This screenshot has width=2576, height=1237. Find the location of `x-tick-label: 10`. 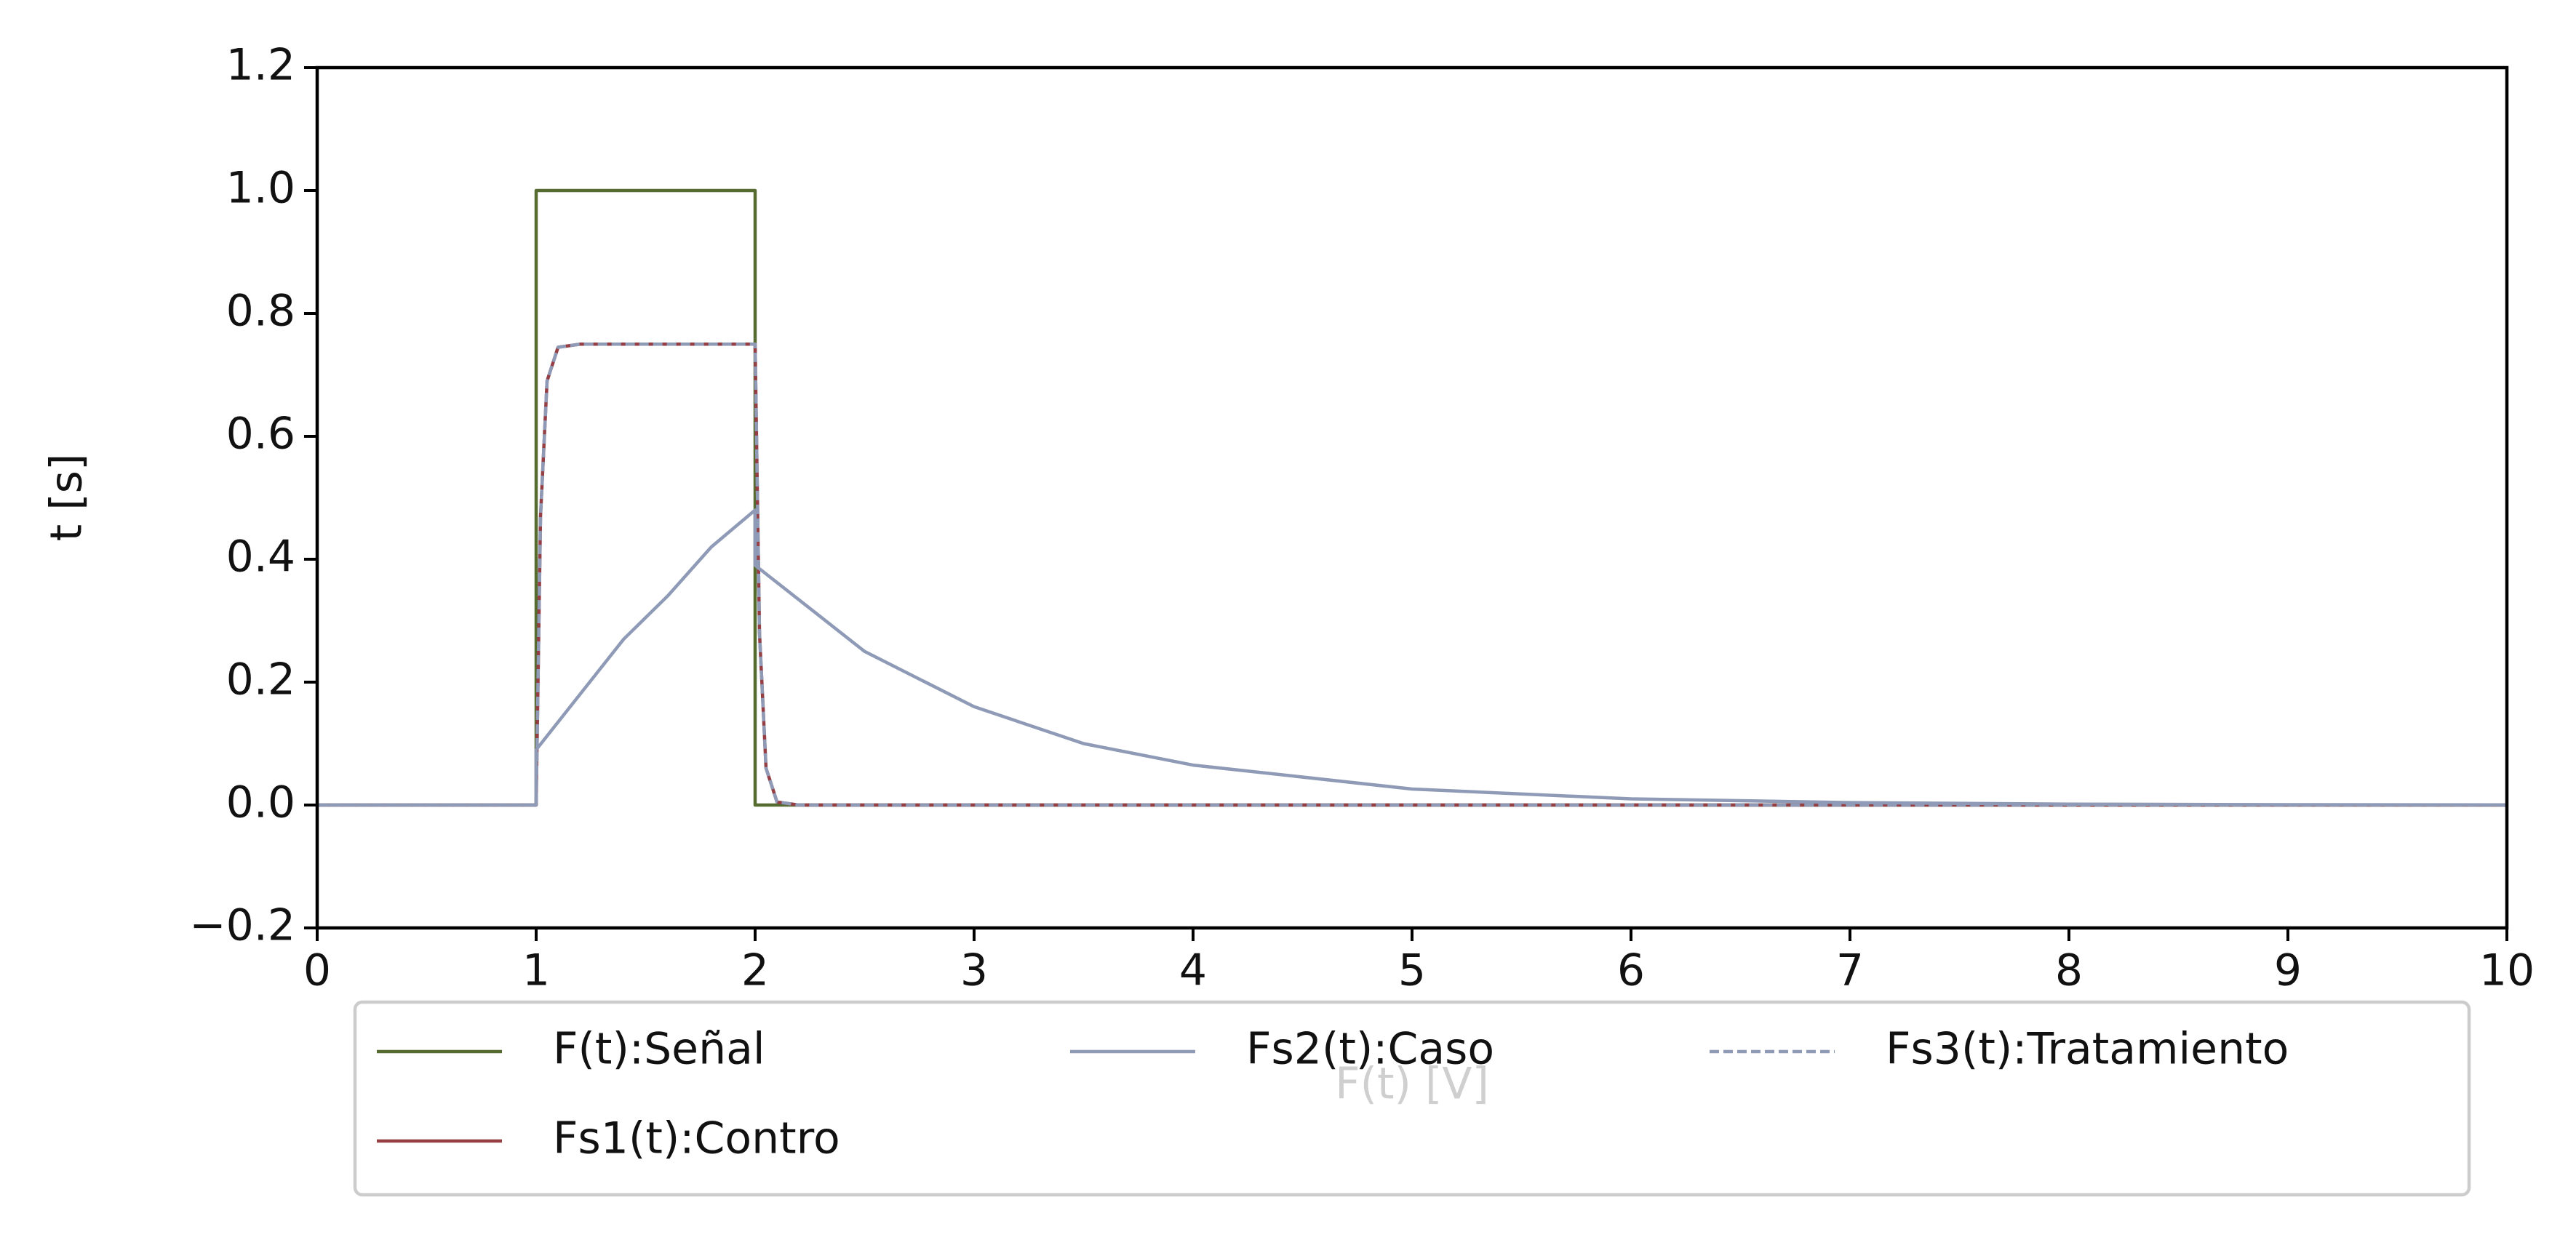

x-tick-label: 10 is located at coordinates (2507, 971).